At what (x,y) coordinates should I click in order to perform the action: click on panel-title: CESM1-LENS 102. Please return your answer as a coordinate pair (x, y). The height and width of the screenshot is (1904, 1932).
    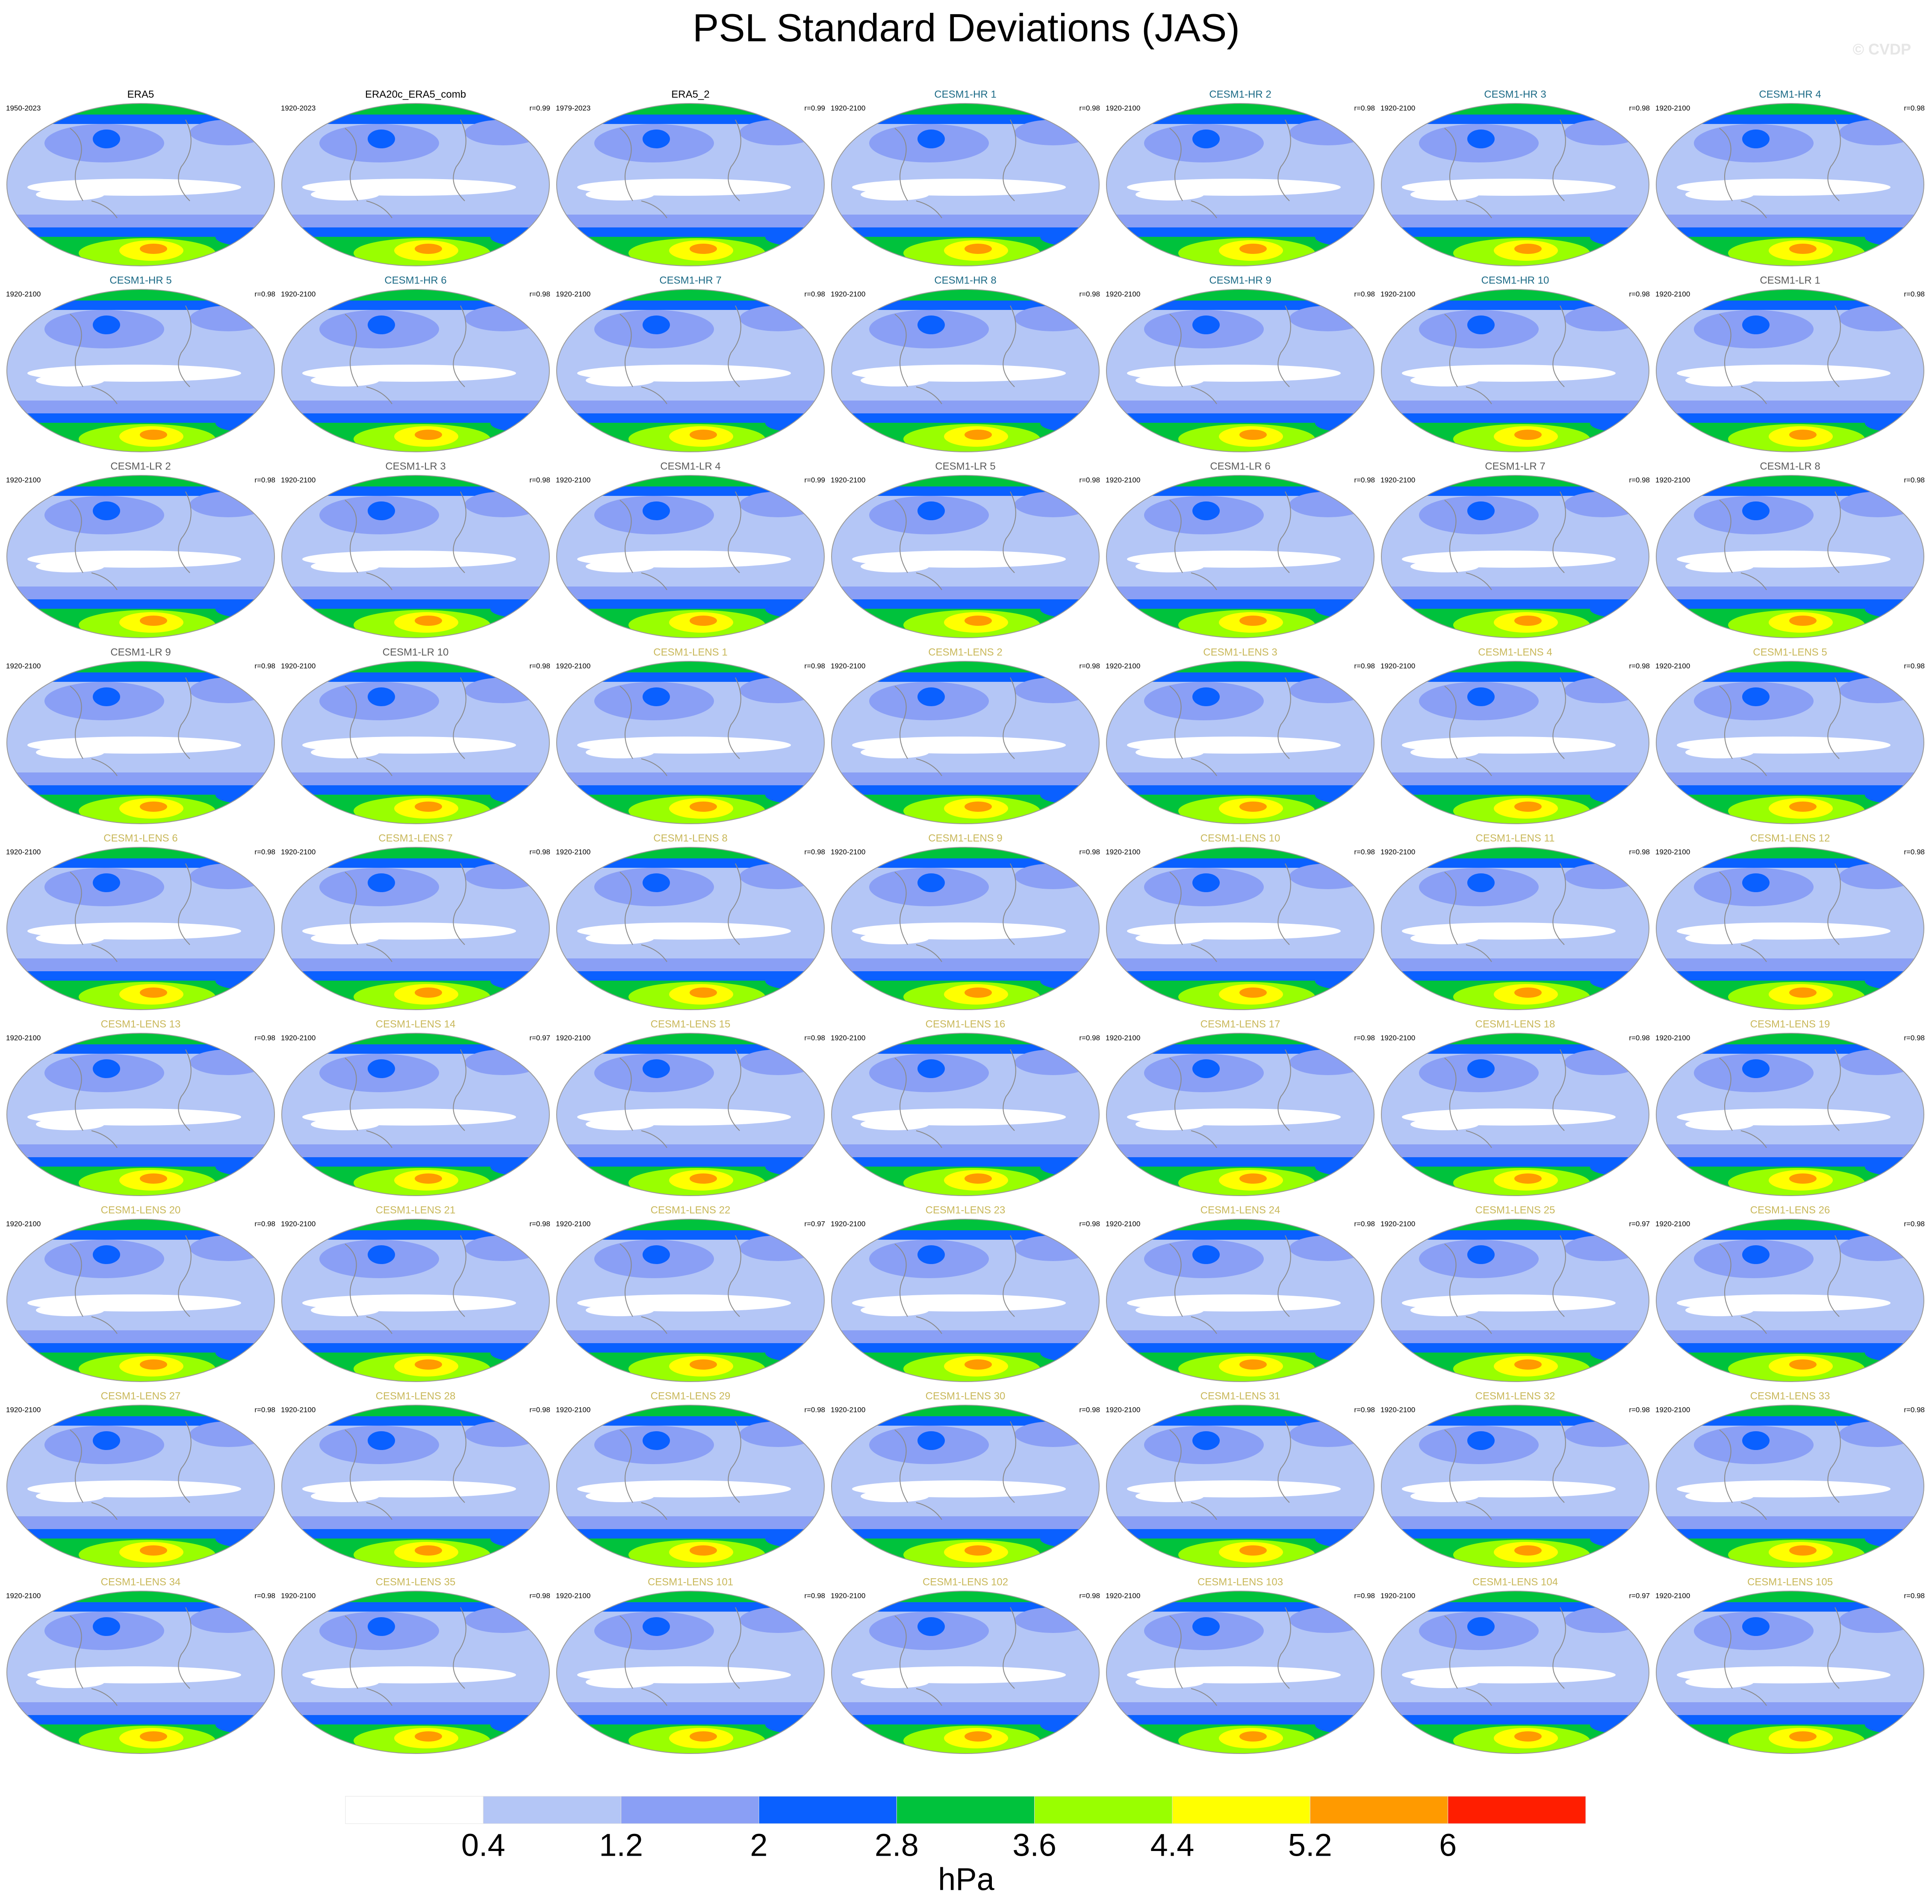
    Looking at the image, I should click on (966, 1582).